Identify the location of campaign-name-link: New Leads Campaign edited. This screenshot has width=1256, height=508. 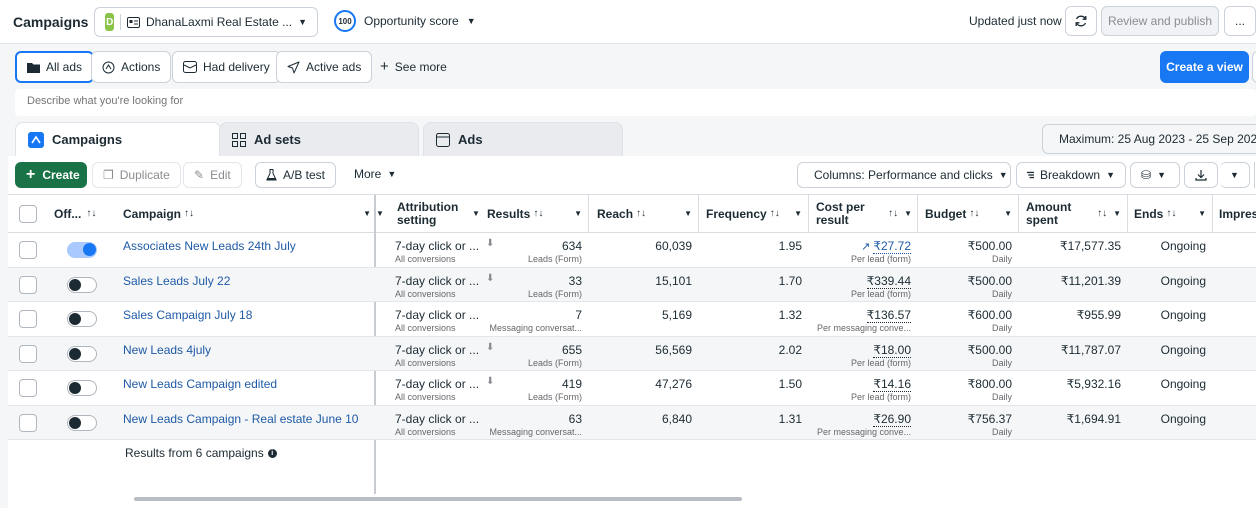
(200, 384).